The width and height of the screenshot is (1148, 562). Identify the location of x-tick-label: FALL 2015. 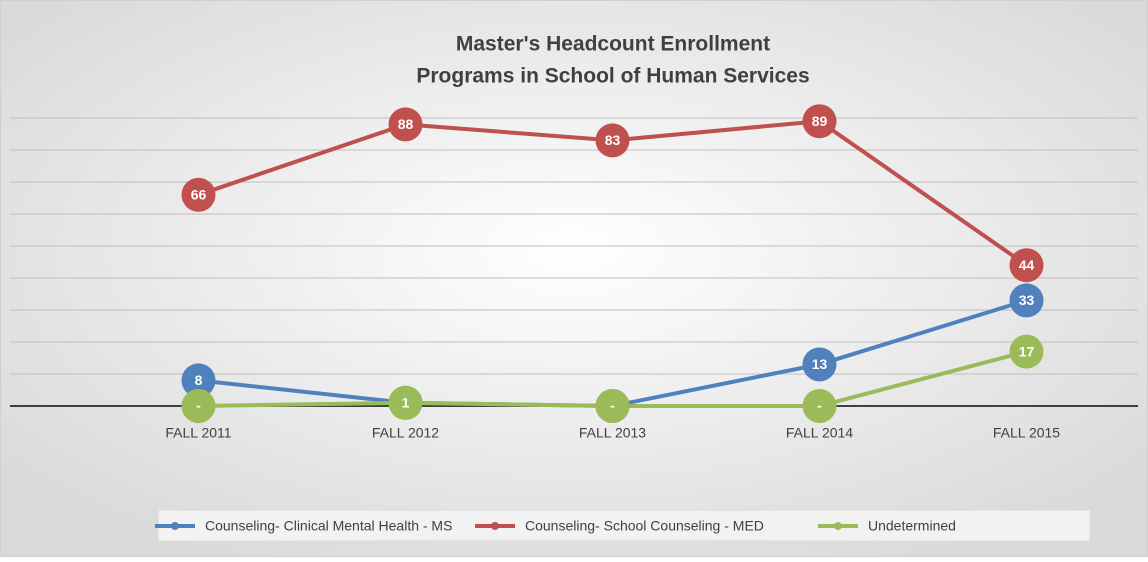
(1026, 433).